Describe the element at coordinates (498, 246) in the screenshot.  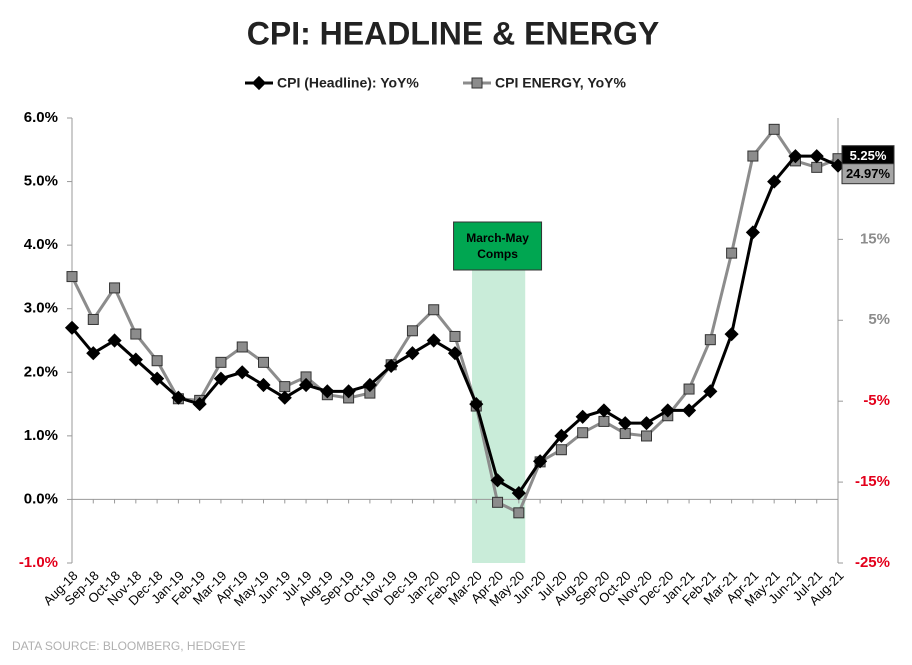
I see `annotation-box` at that location.